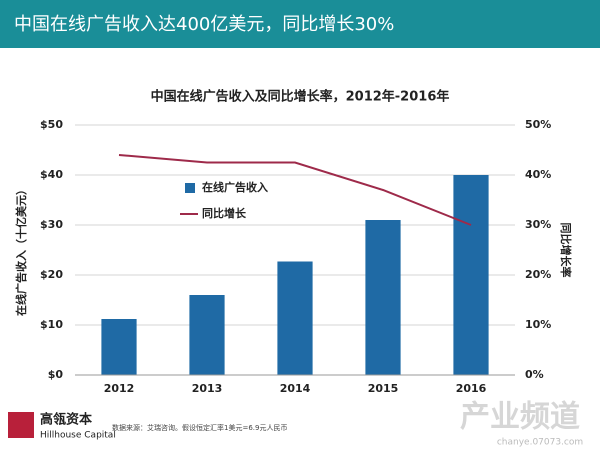  I want to click on header-band, so click(300, 24).